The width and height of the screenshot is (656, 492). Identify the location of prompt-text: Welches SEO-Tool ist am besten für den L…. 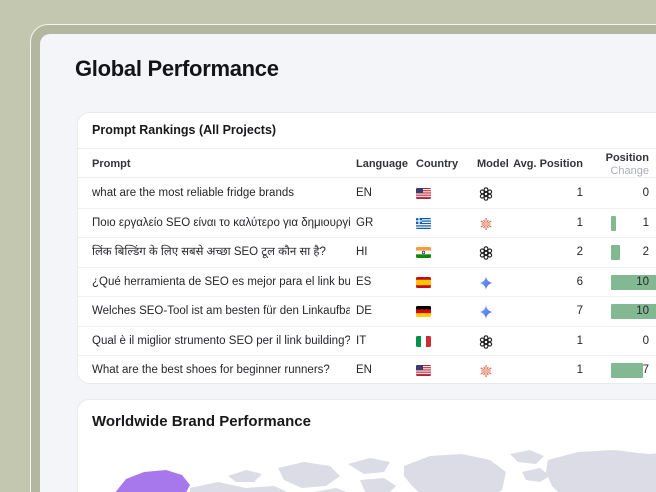
(221, 311).